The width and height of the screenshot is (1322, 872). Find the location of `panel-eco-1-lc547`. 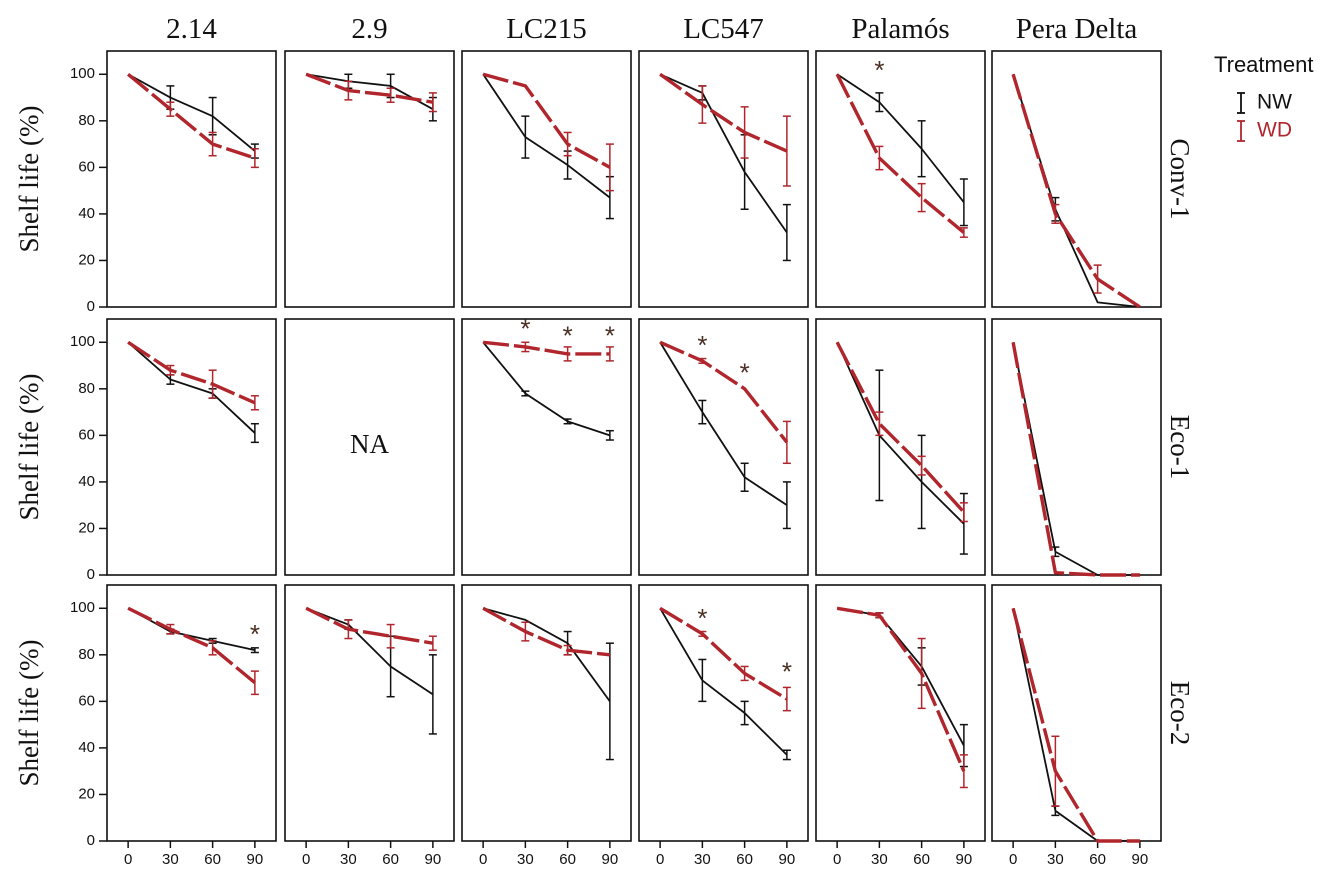

panel-eco-1-lc547 is located at coordinates (723, 447).